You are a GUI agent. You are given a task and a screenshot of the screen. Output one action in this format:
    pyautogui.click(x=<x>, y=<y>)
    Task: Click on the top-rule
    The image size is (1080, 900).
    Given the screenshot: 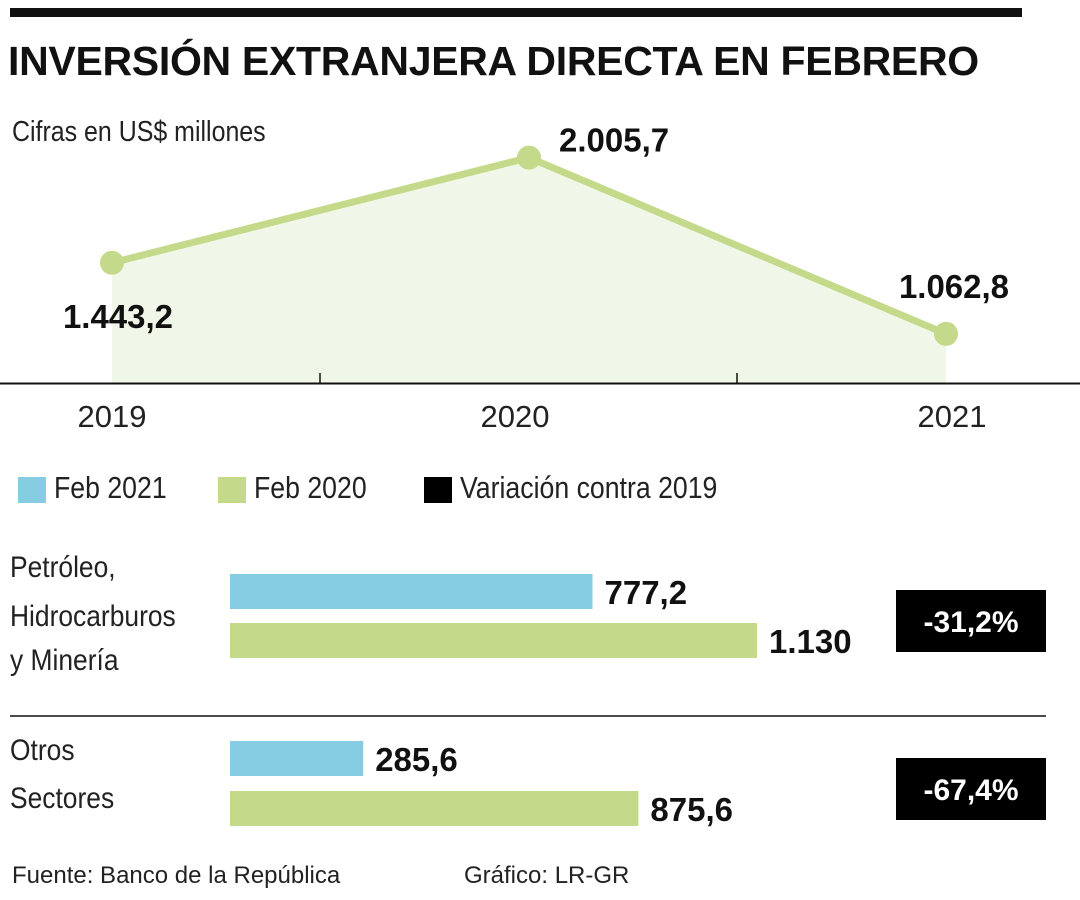 What is the action you would take?
    pyautogui.click(x=516, y=12)
    